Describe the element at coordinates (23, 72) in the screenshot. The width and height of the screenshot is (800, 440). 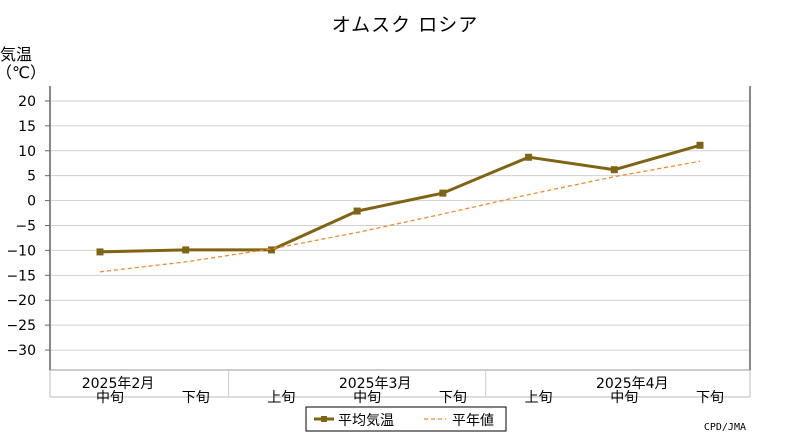
I see `y-axis-unit: （℃）` at that location.